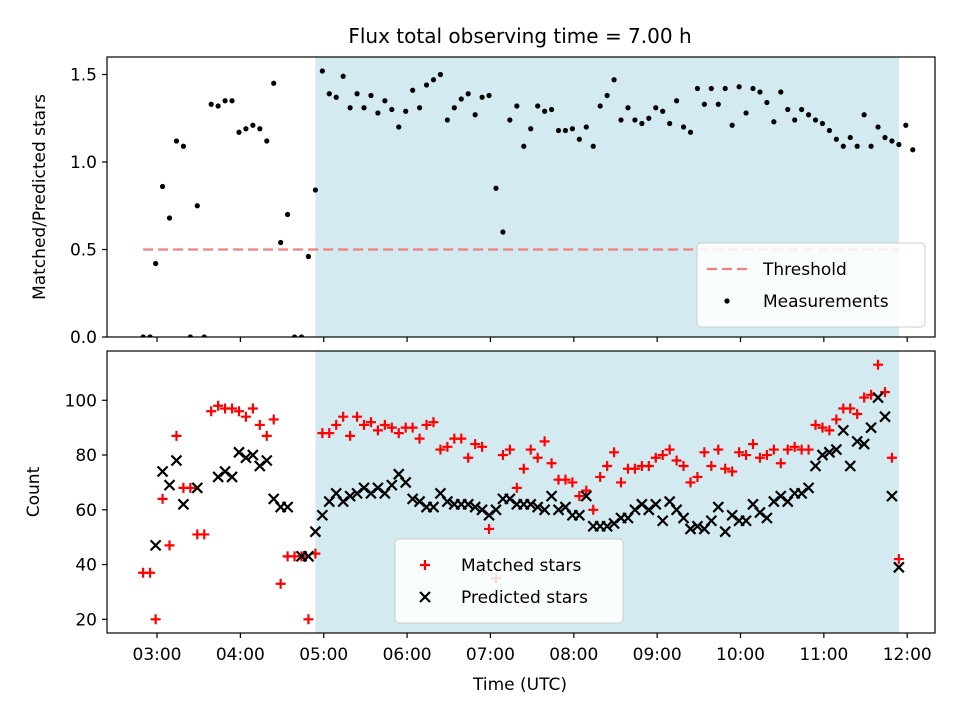 The image size is (960, 720). Describe the element at coordinates (83, 76) in the screenshot. I see `y-tick-label: 1.5` at that location.